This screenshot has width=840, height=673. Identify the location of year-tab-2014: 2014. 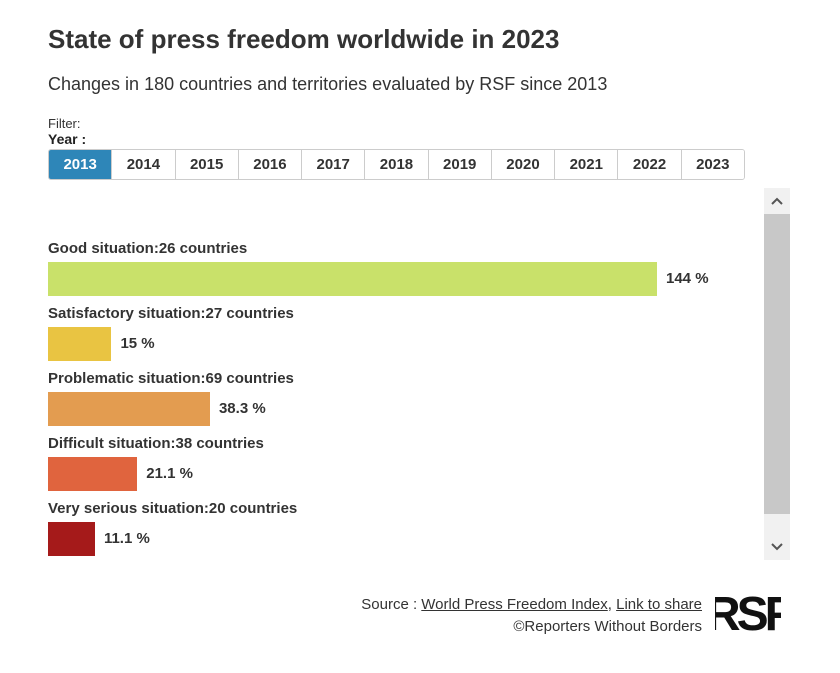
(144, 164).